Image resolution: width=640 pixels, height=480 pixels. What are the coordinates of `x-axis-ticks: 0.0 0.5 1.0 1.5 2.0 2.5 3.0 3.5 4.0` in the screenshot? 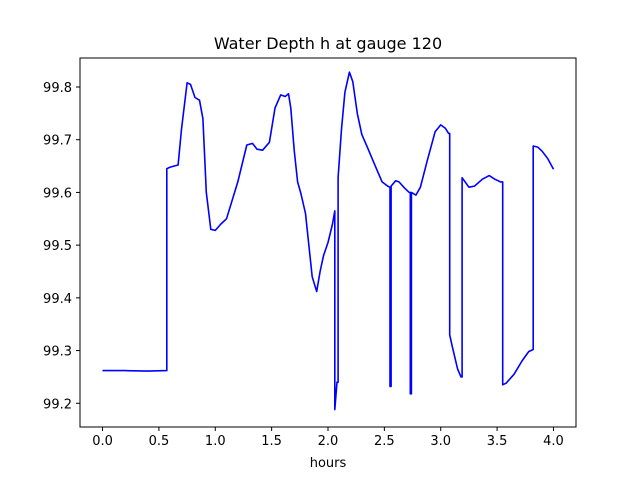 It's located at (328, 438).